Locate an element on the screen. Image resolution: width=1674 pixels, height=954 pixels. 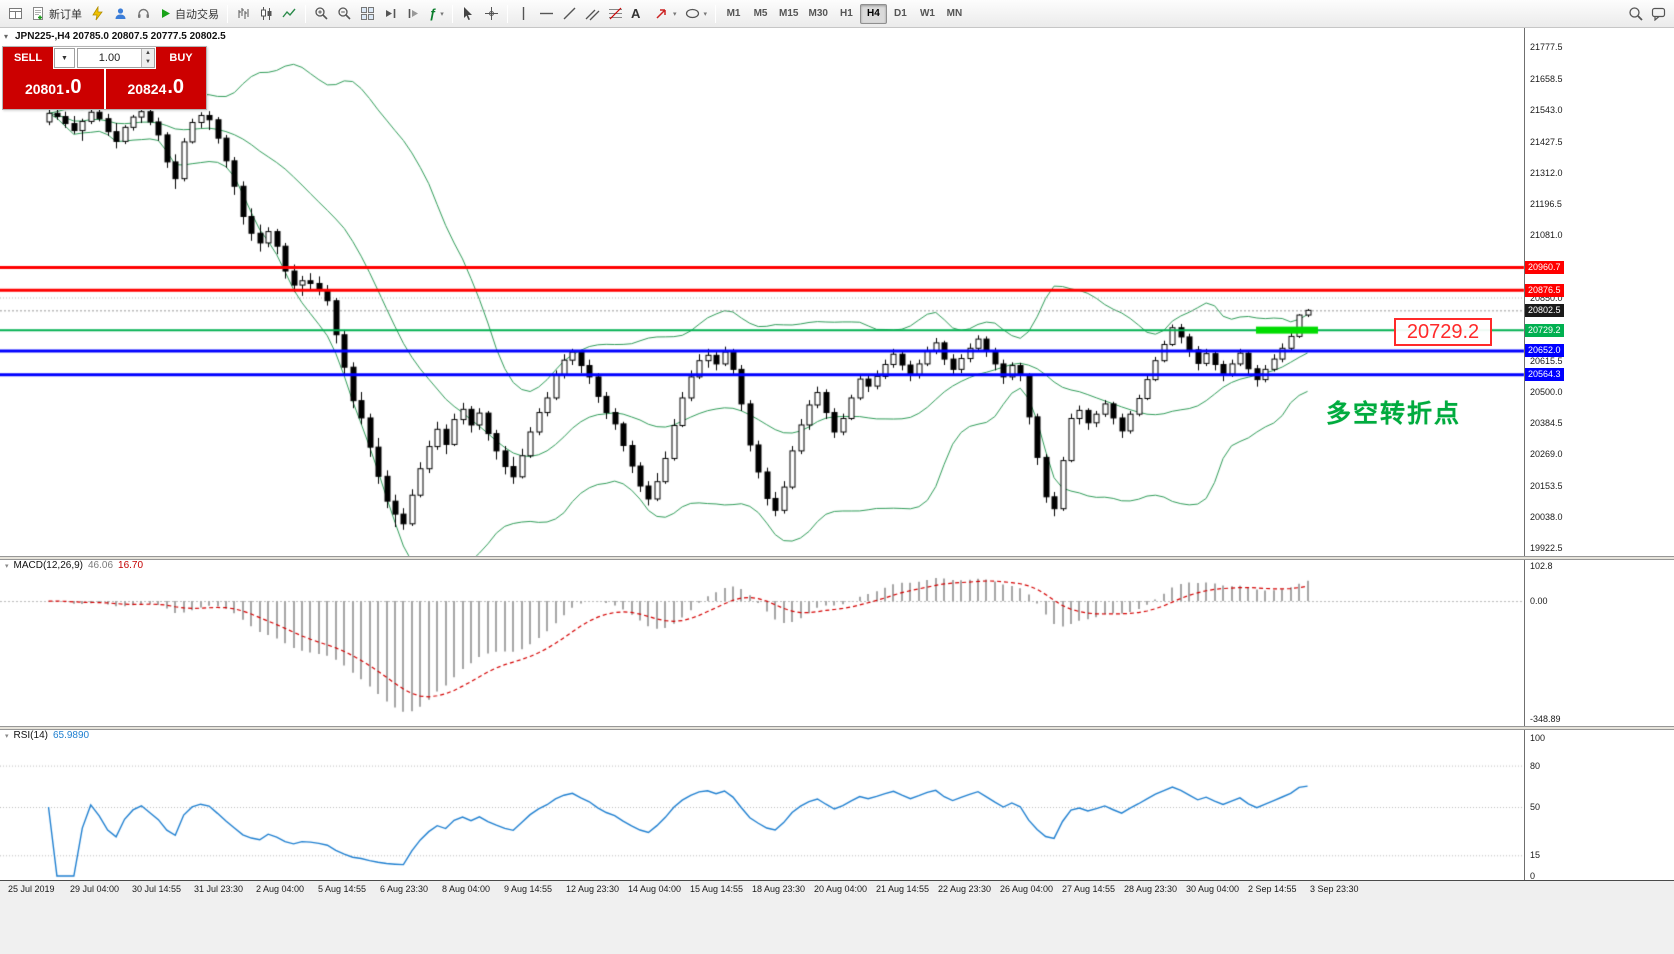
text-tool-icon: A is located at coordinates (638, 14).